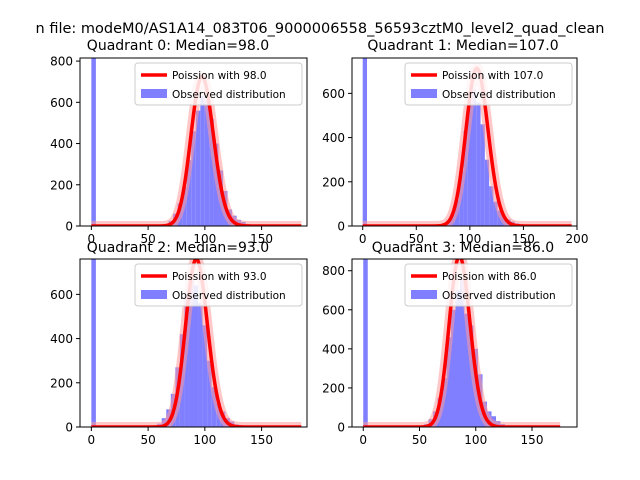 This screenshot has width=640, height=480. I want to click on panel-0-legend: Poission with 98.0 Observed distribution, so click(218, 84).